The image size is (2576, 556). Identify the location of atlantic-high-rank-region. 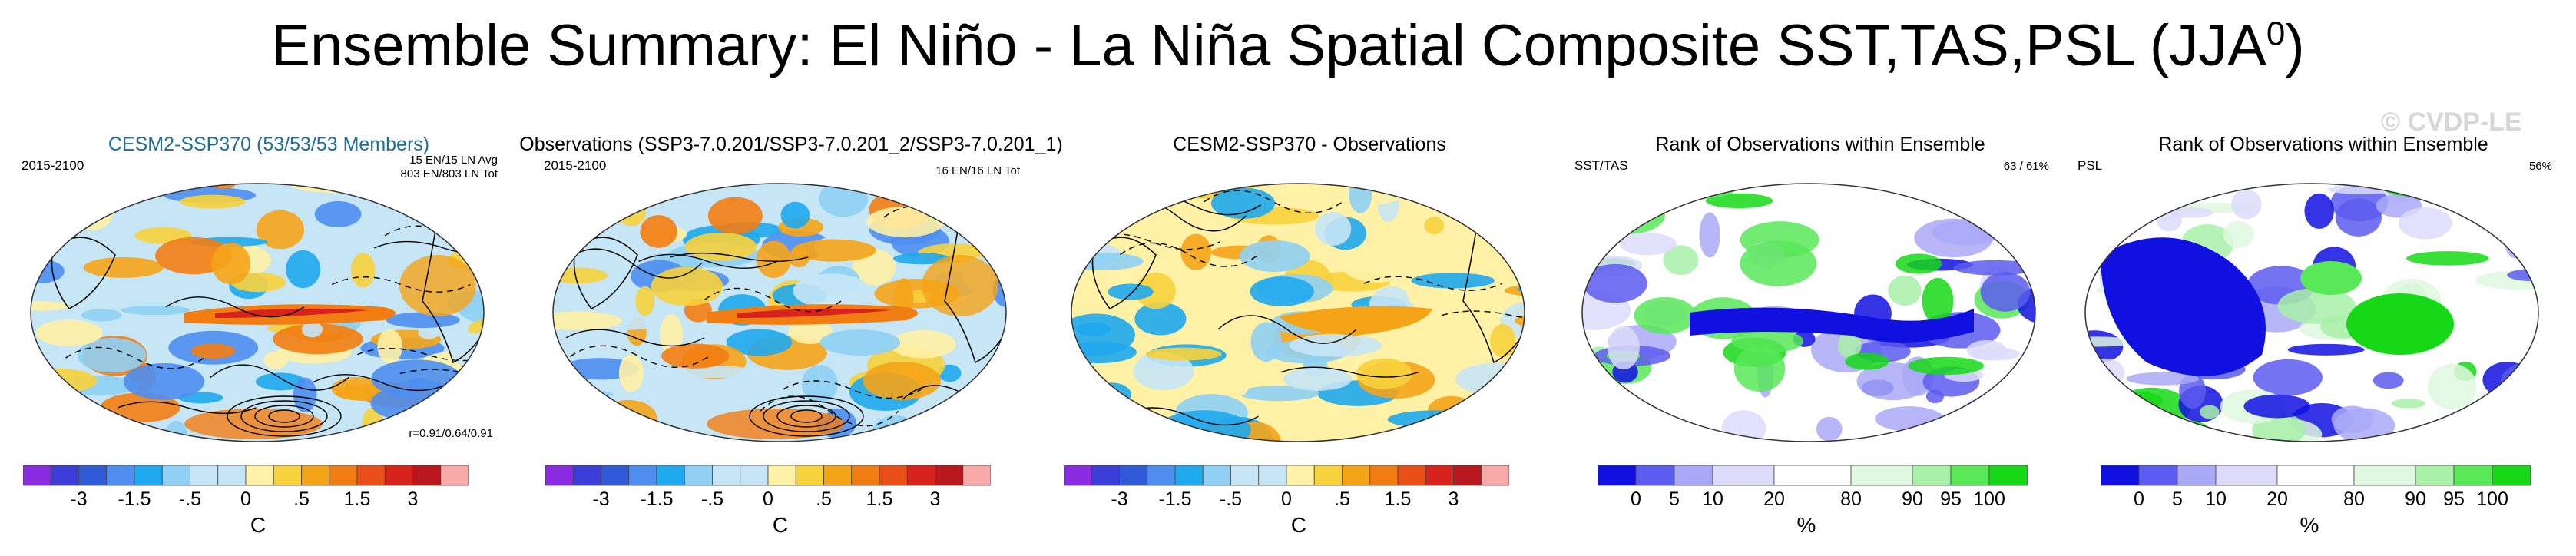
(2400, 324).